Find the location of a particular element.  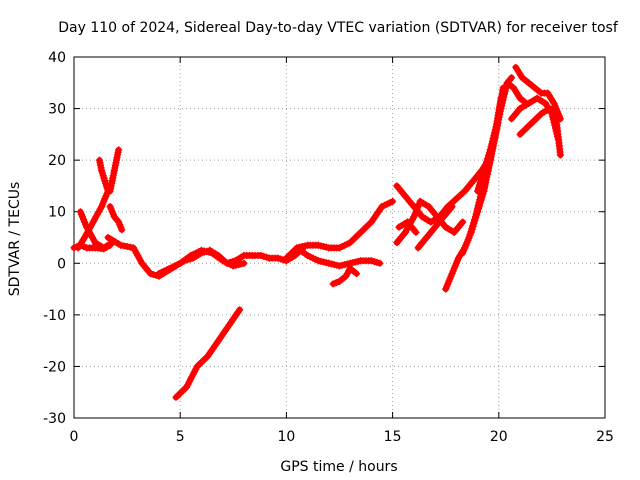

x-tick-label: 0 is located at coordinates (74, 437).